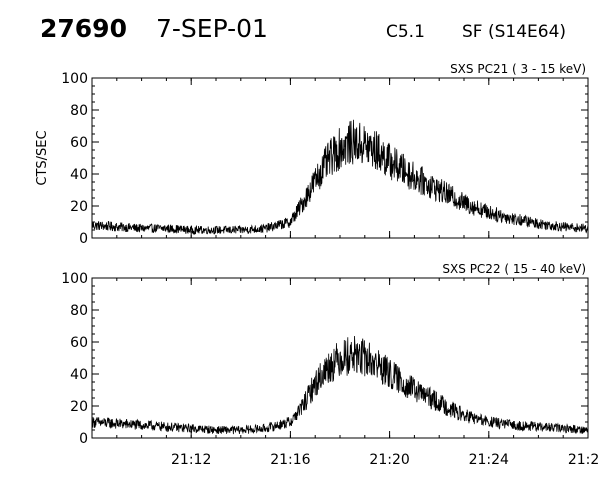  I want to click on x-tick-label: 21:28, so click(584, 460).